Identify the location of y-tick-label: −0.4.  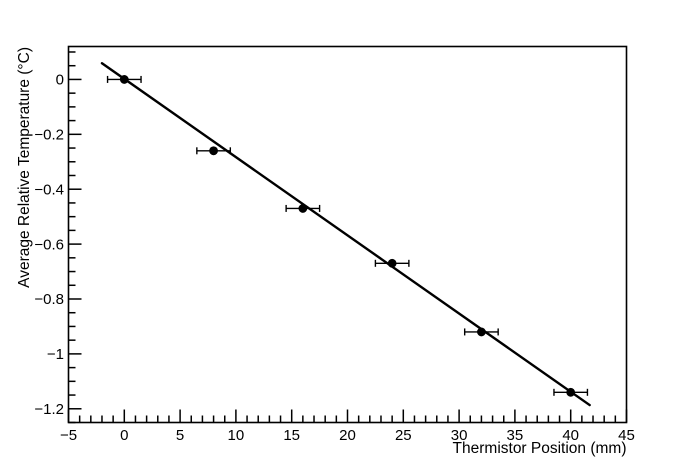
(49, 189).